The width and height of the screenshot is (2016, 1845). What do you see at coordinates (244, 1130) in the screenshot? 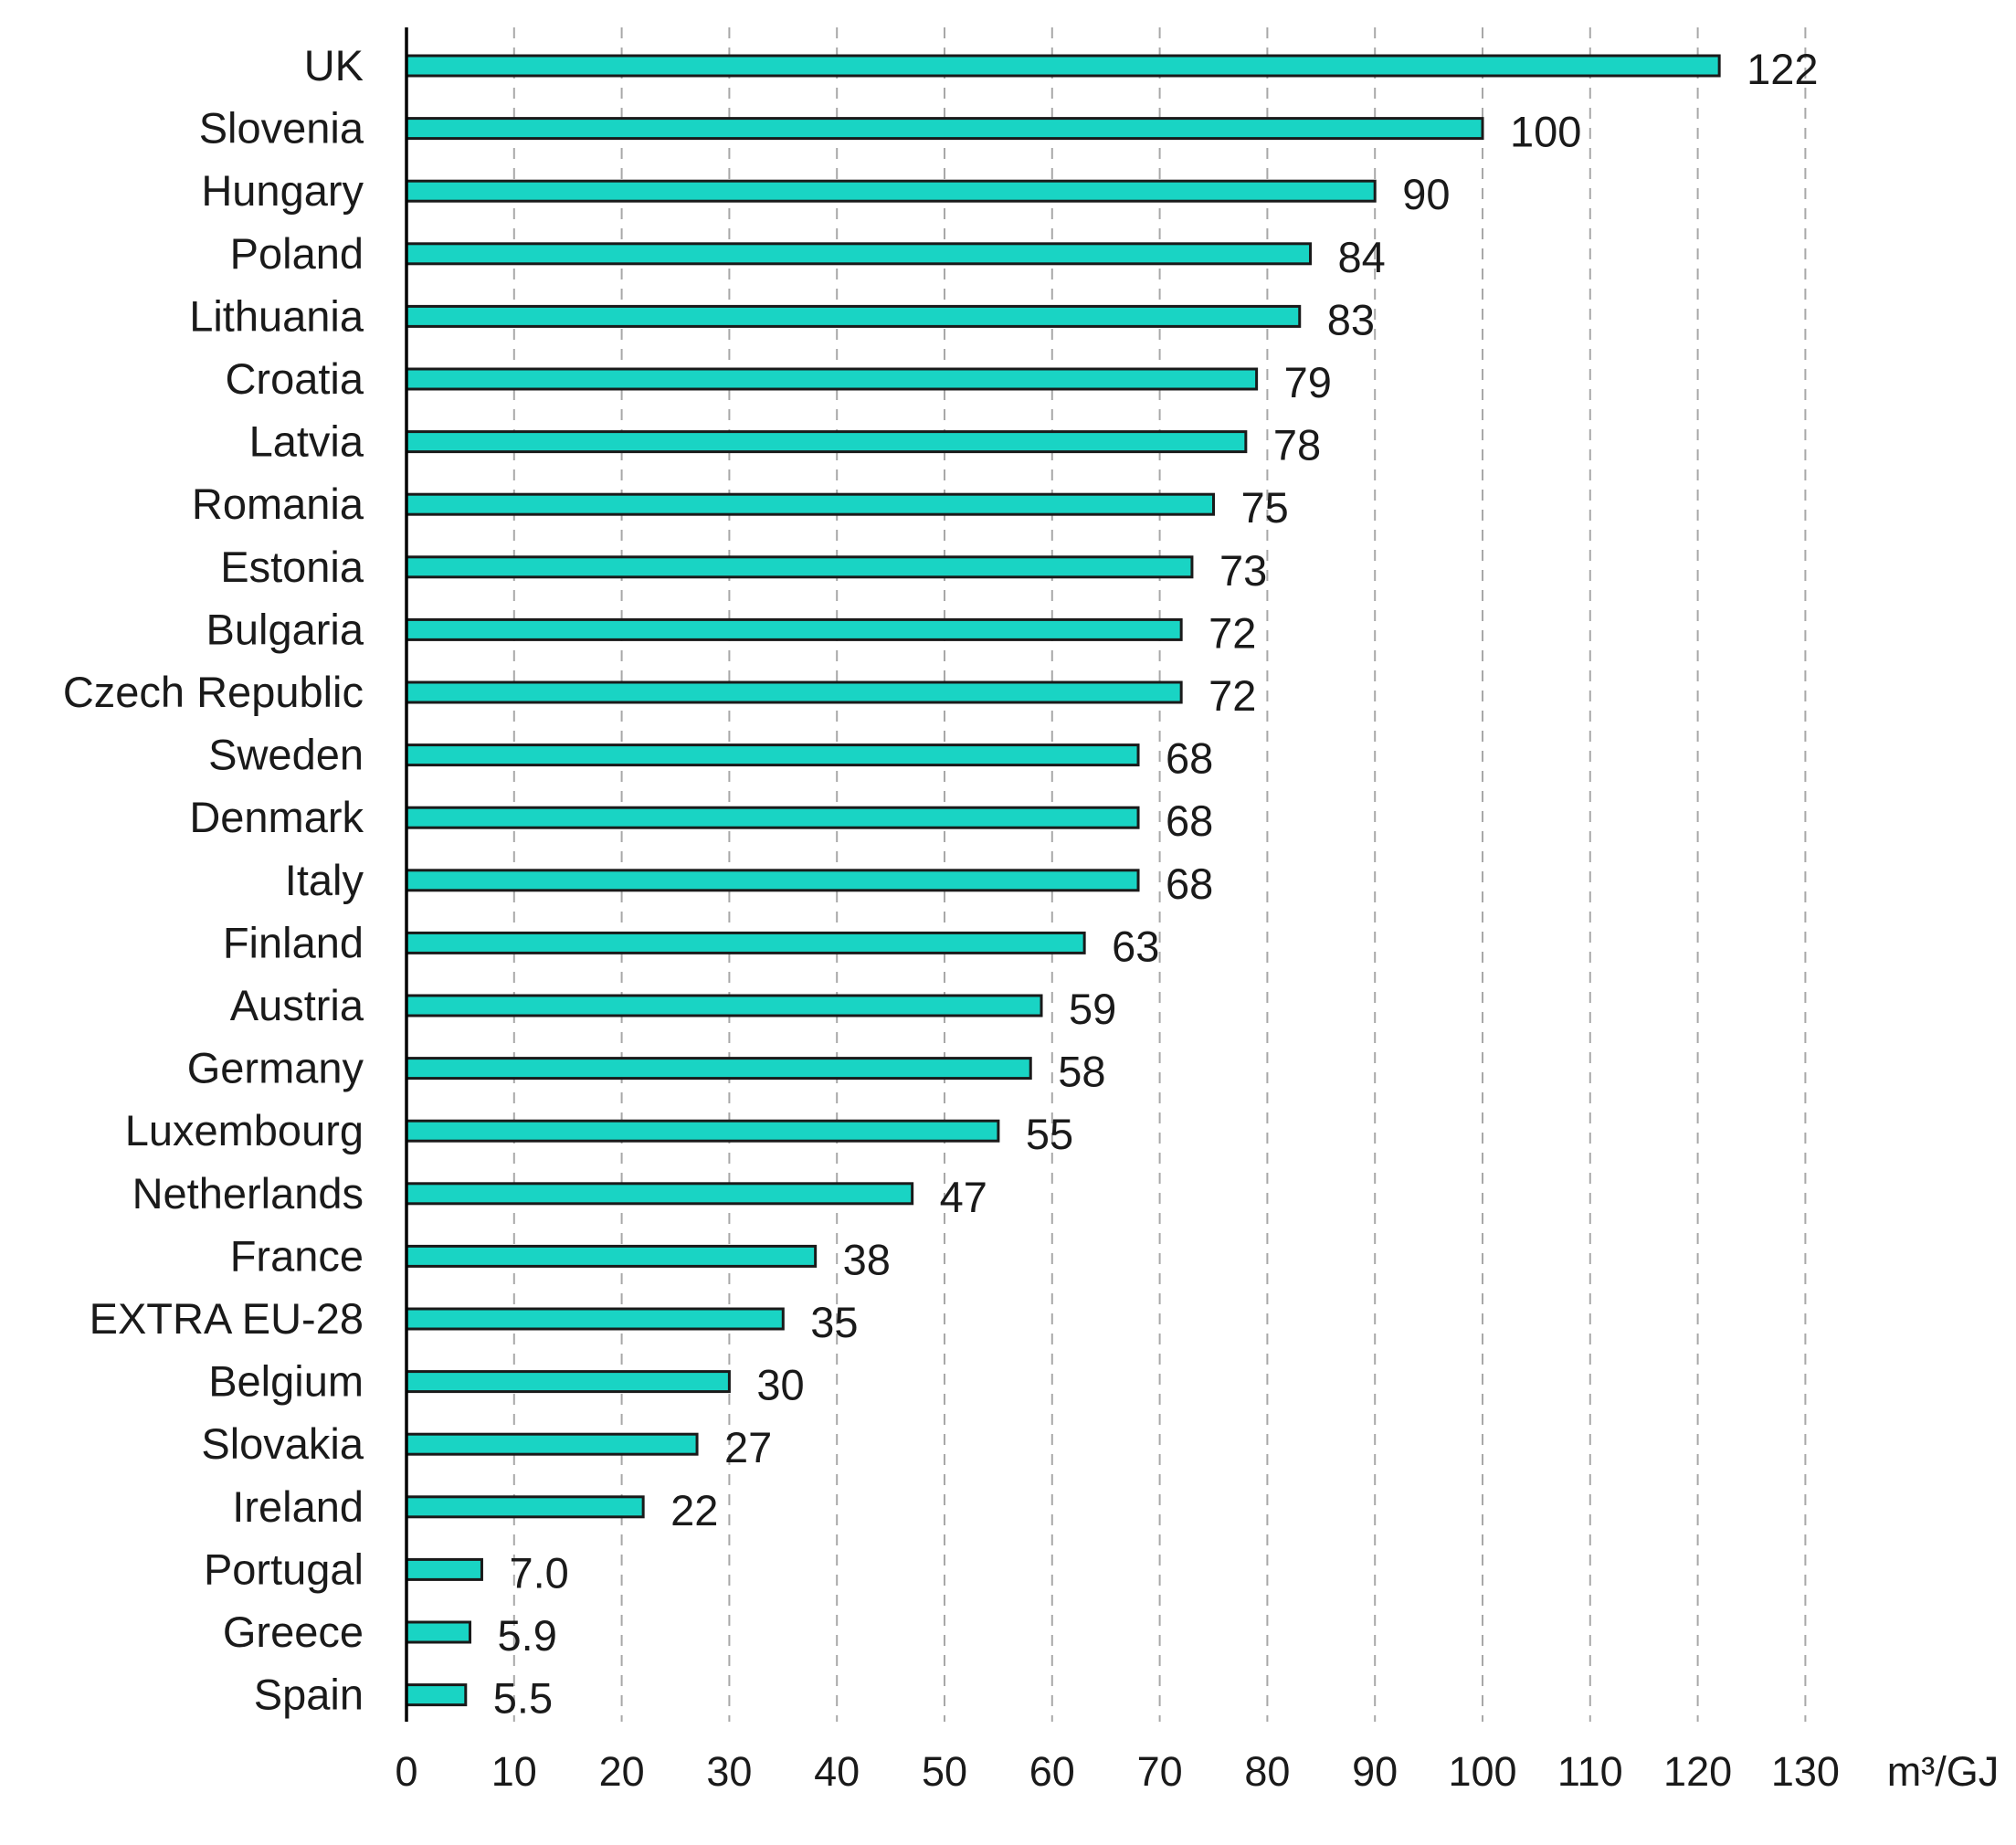
I see `category-label-17: Luxembourg` at bounding box center [244, 1130].